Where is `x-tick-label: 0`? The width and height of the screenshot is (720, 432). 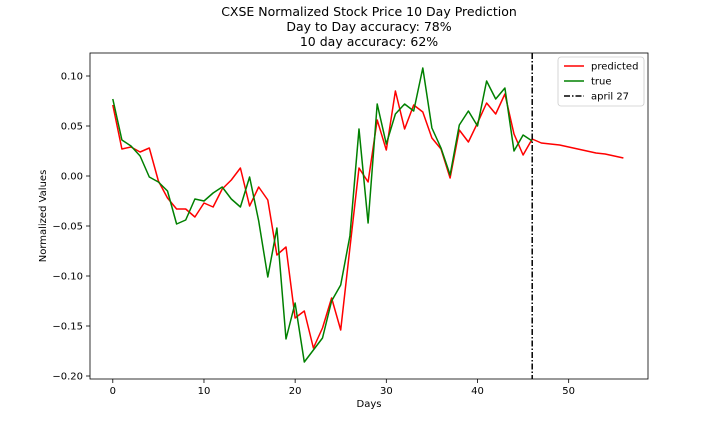 x-tick-label: 0 is located at coordinates (113, 391).